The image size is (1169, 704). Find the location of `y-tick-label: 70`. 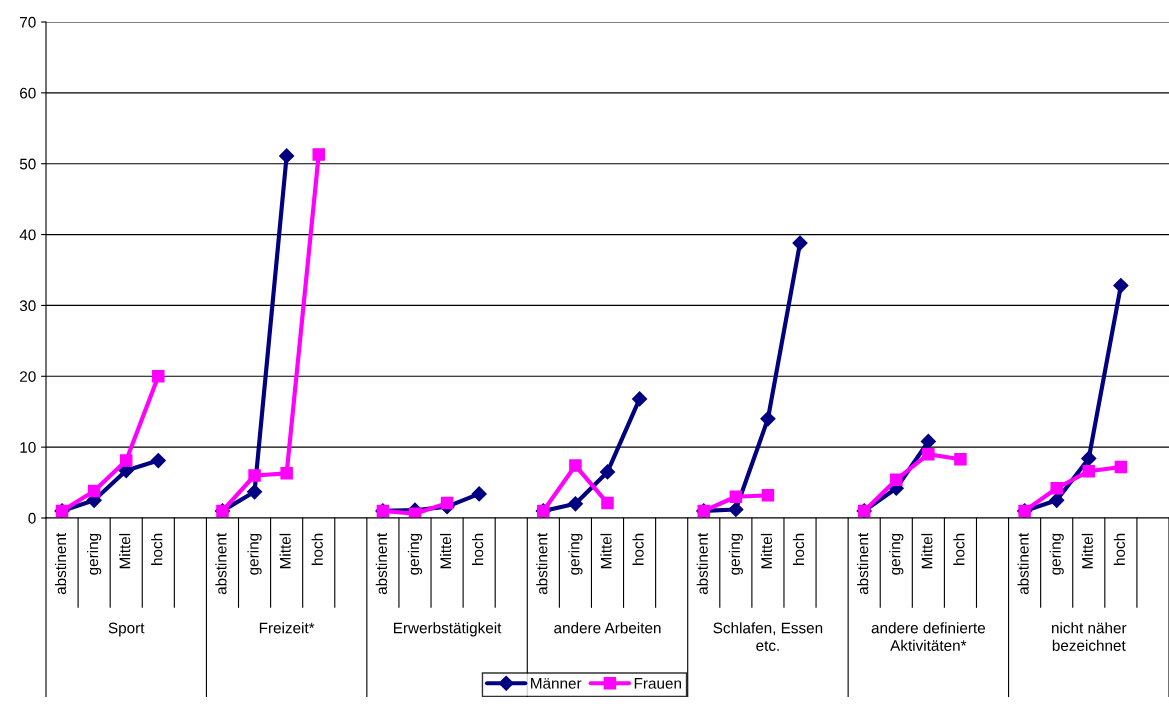

y-tick-label: 70 is located at coordinates (28, 22).